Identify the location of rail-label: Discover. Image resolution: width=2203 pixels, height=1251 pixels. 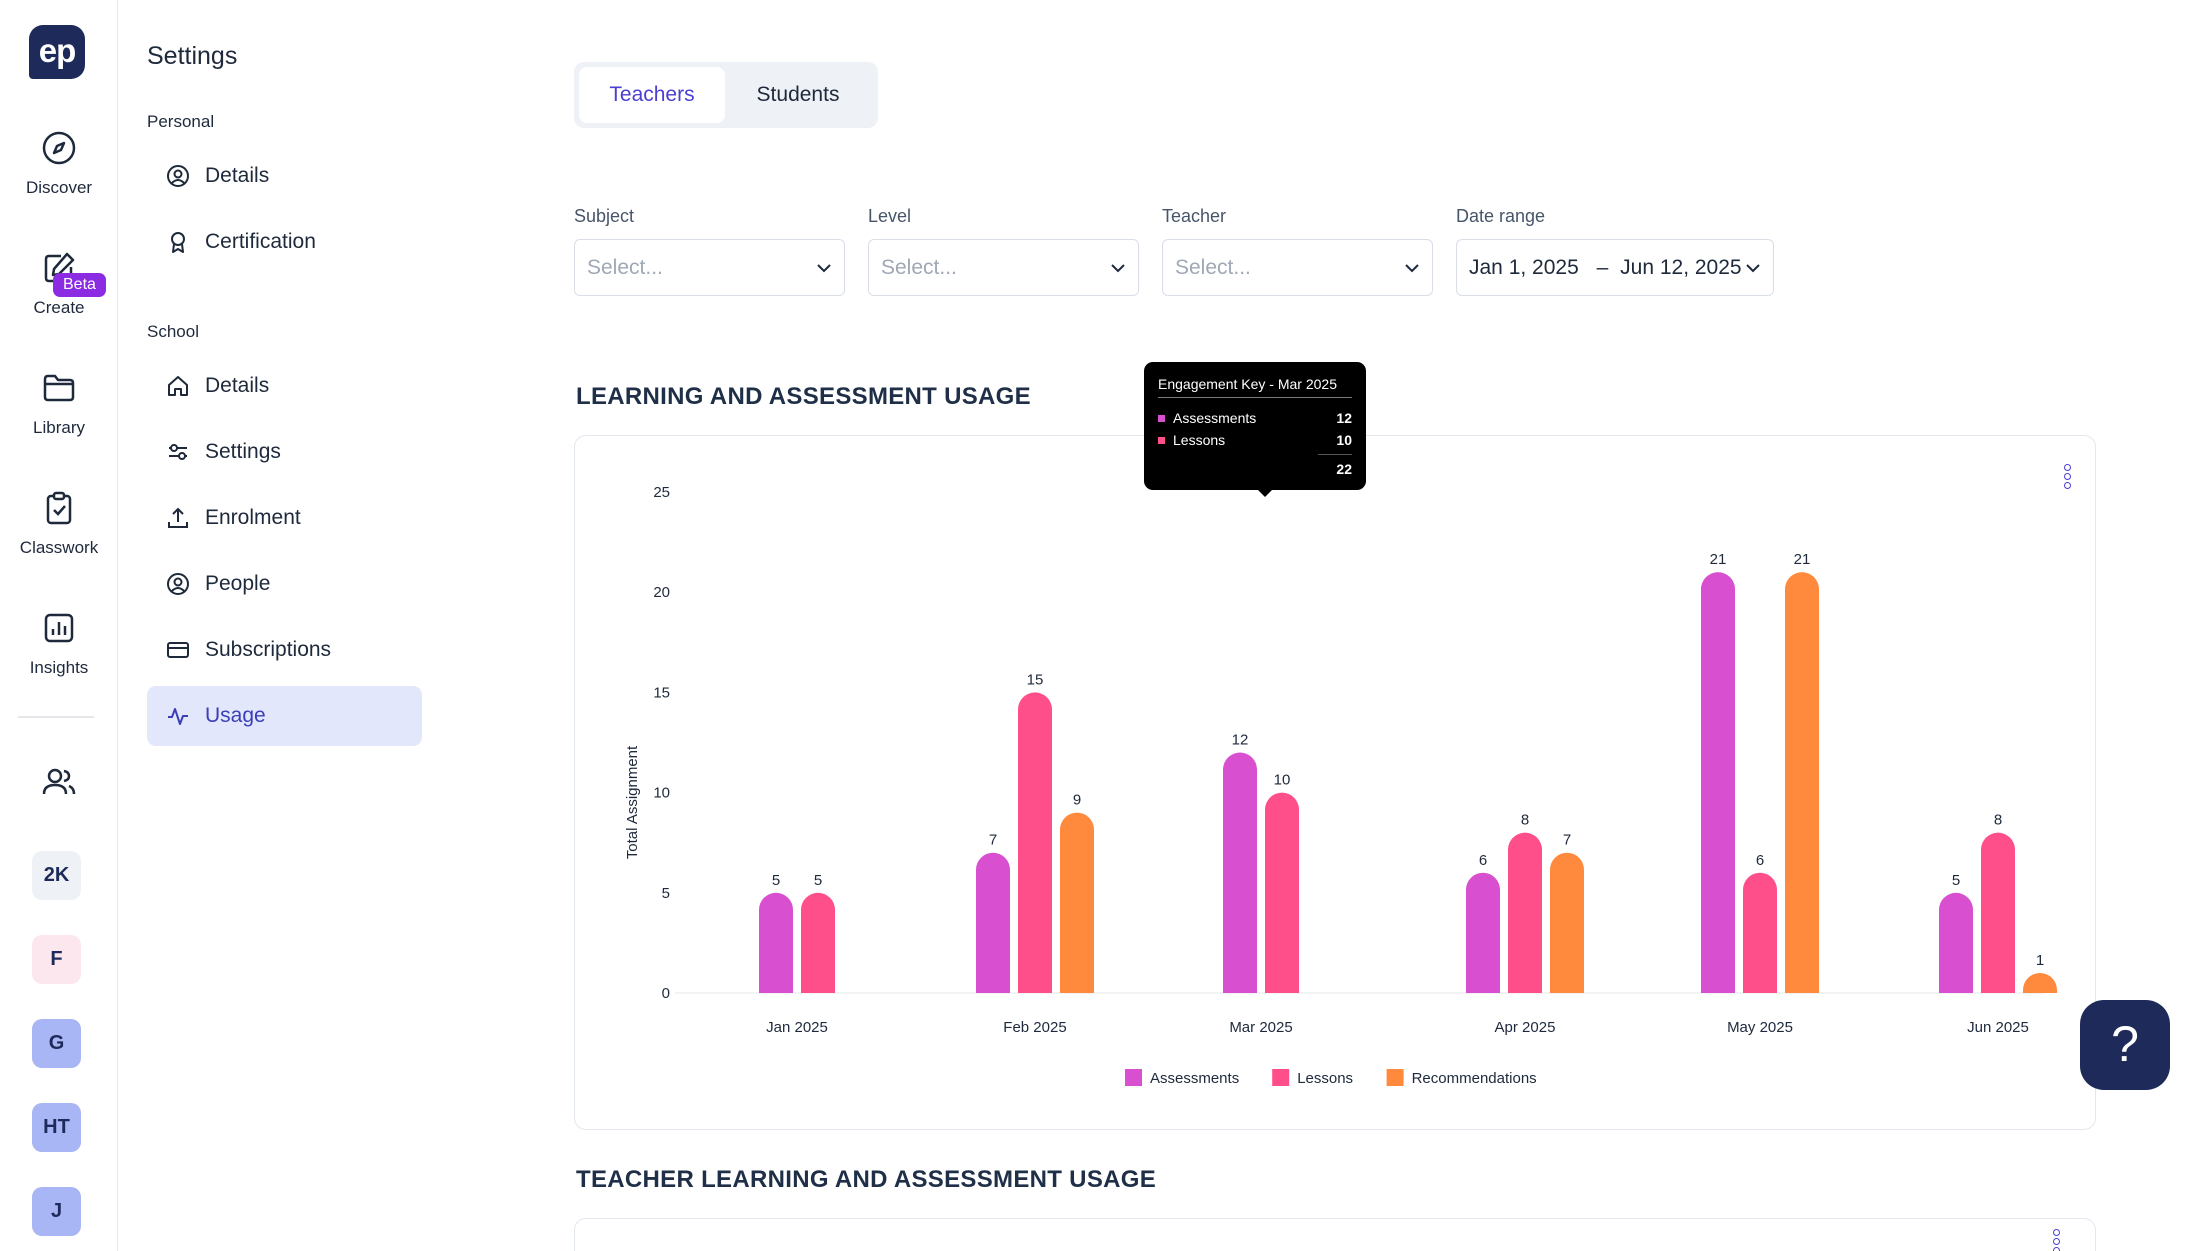
(59, 187).